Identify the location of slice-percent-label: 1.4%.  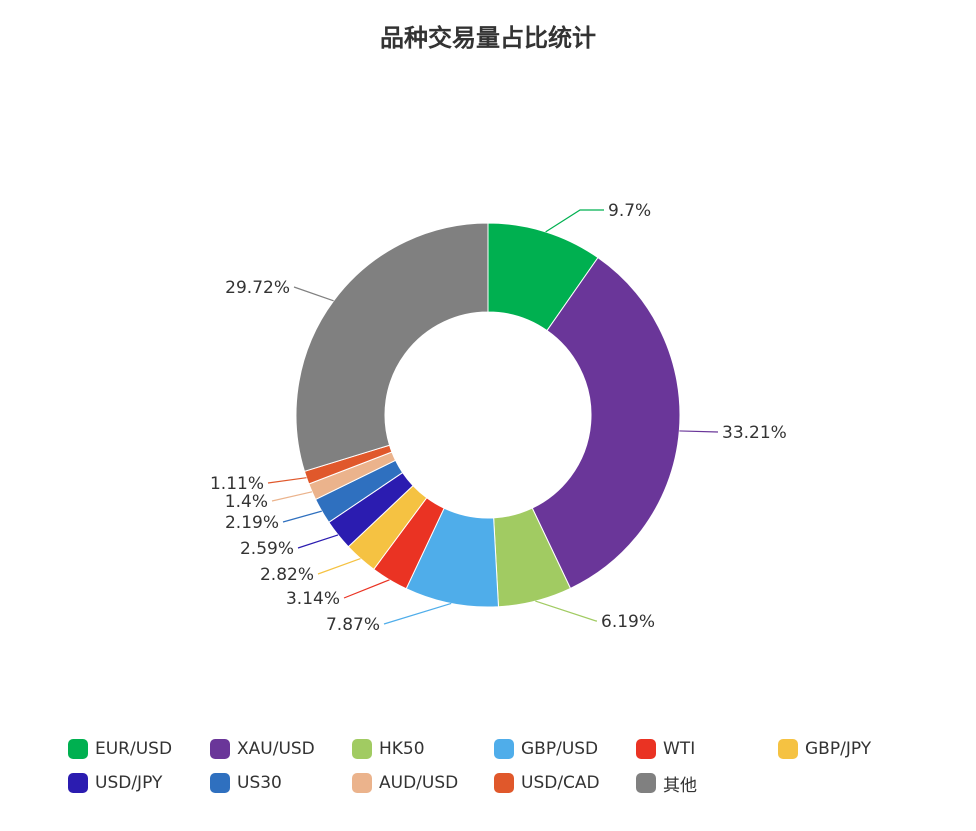
(246, 502).